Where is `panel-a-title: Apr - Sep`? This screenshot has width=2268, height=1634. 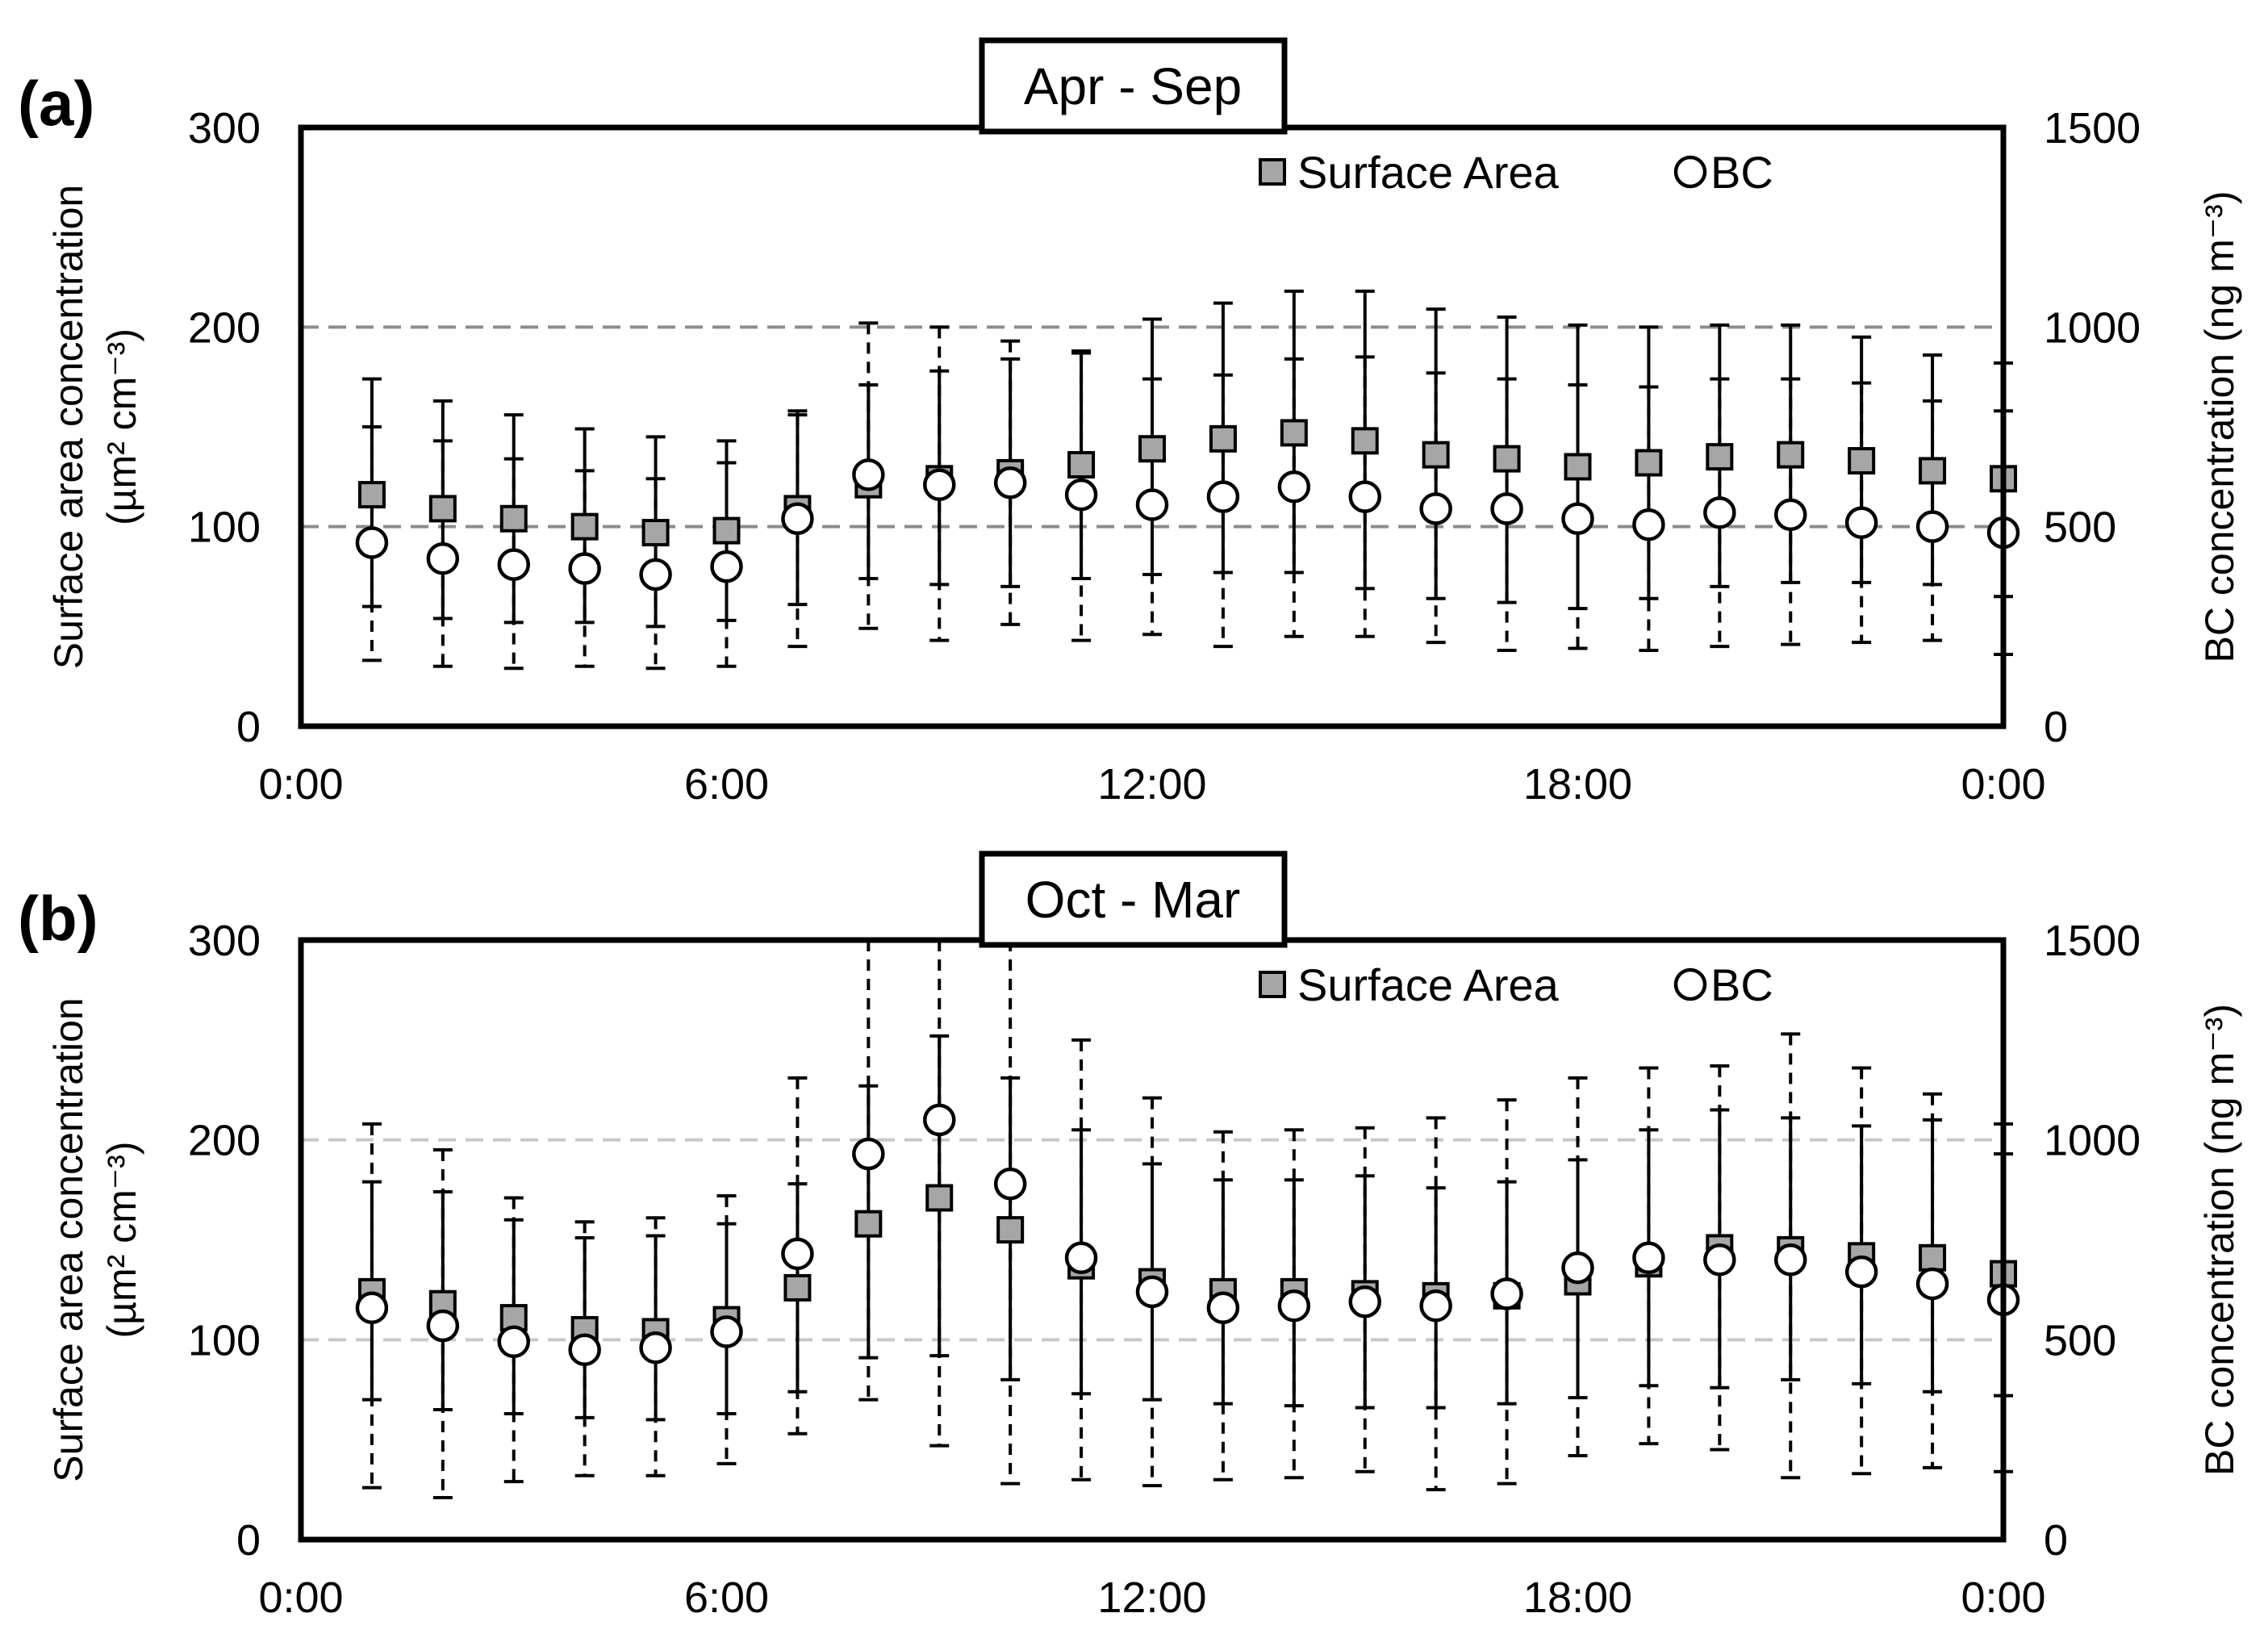
panel-a-title: Apr - Sep is located at coordinates (1133, 86).